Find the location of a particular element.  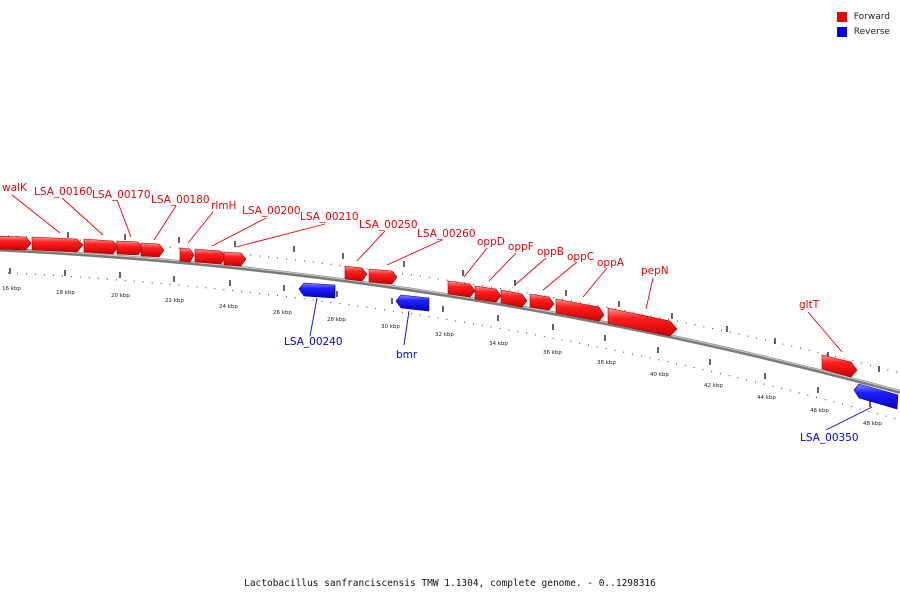

gene-label: LSA_00240 is located at coordinates (313, 342).